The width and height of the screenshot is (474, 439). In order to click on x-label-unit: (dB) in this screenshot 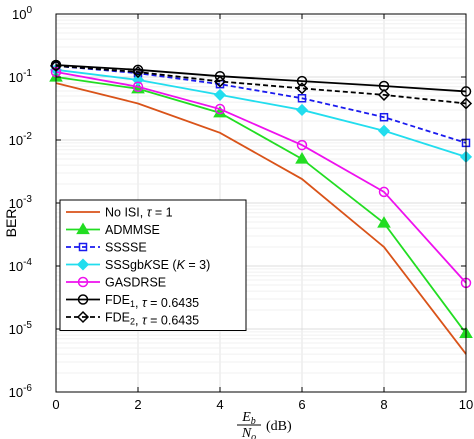, I will do `click(279, 426)`.